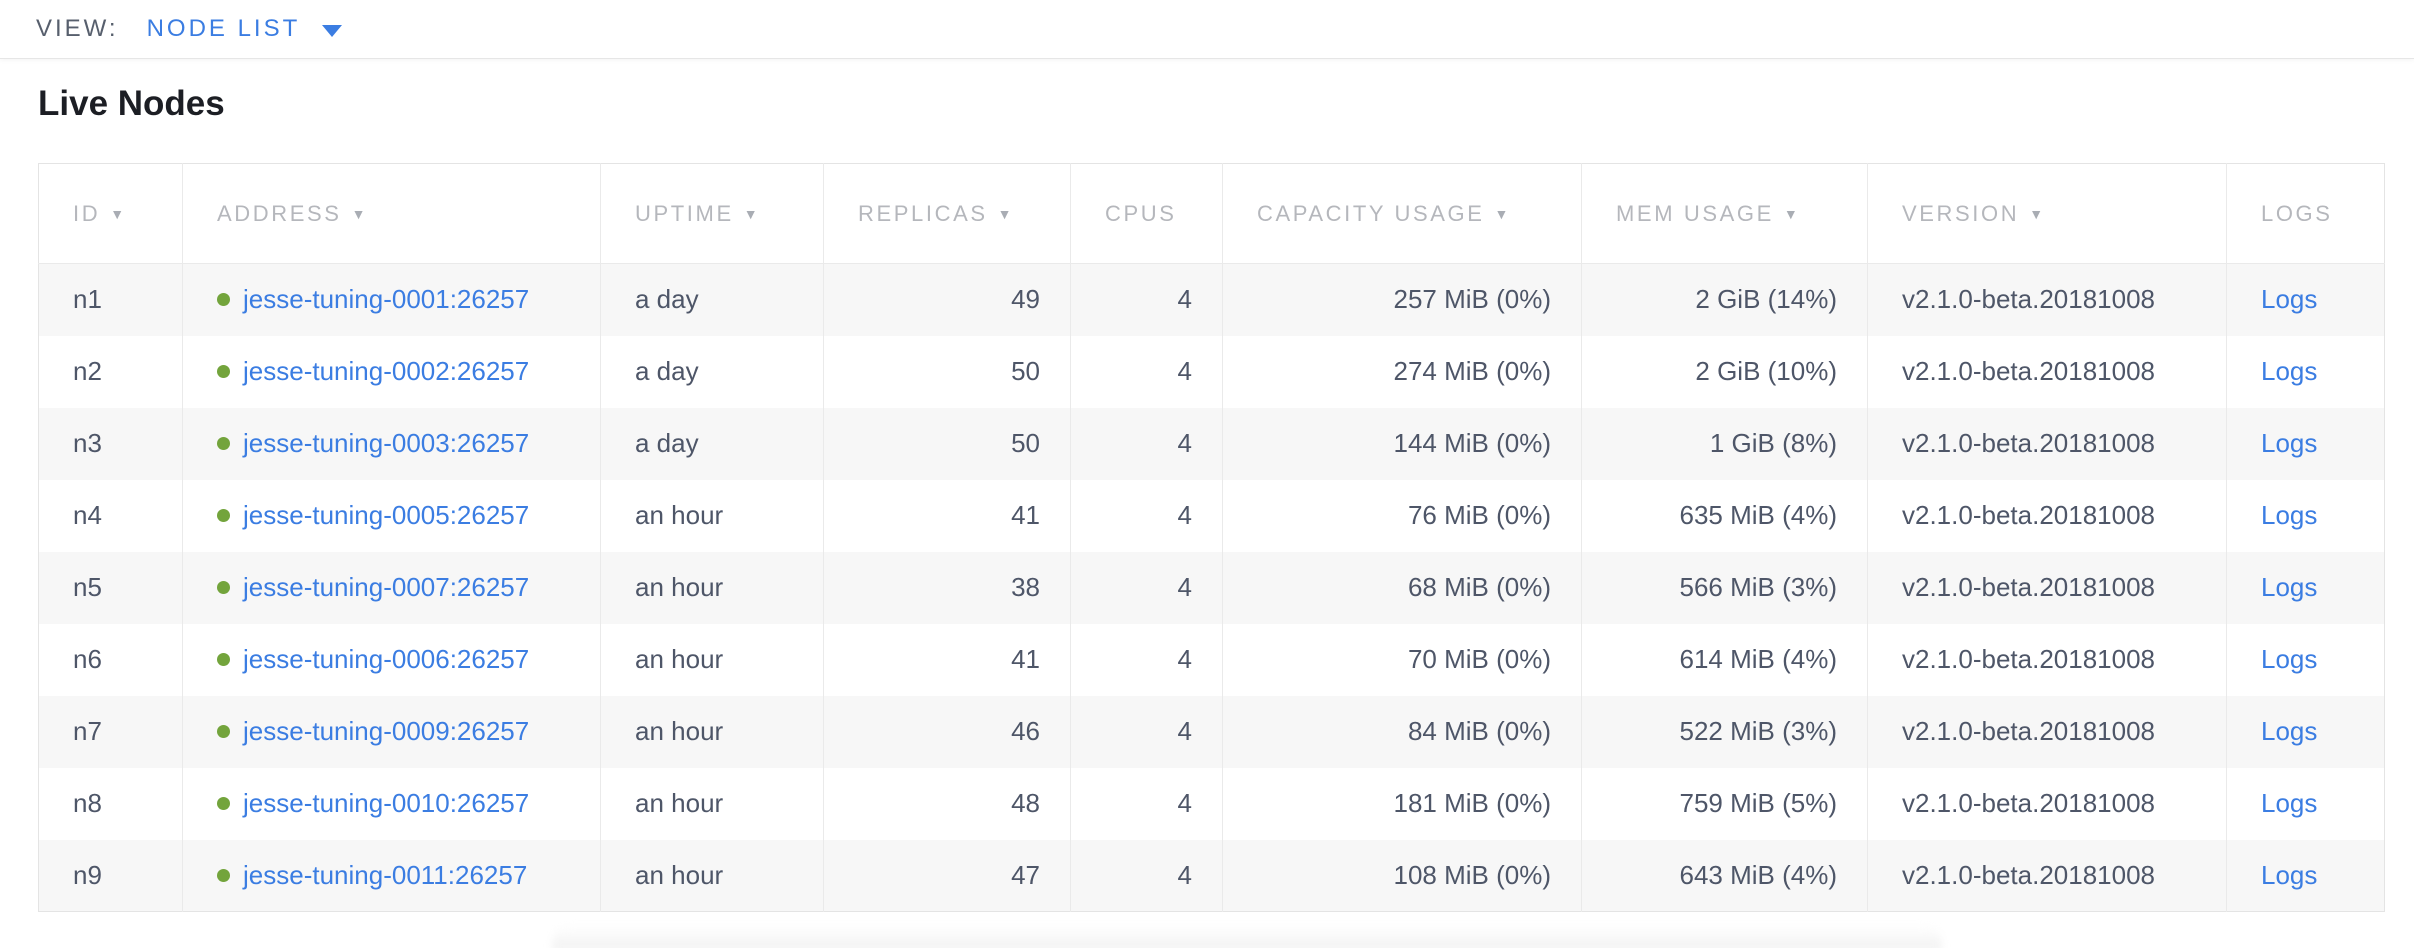  Describe the element at coordinates (2047, 213) in the screenshot. I see `column-header-version: VERSION ▼` at that location.